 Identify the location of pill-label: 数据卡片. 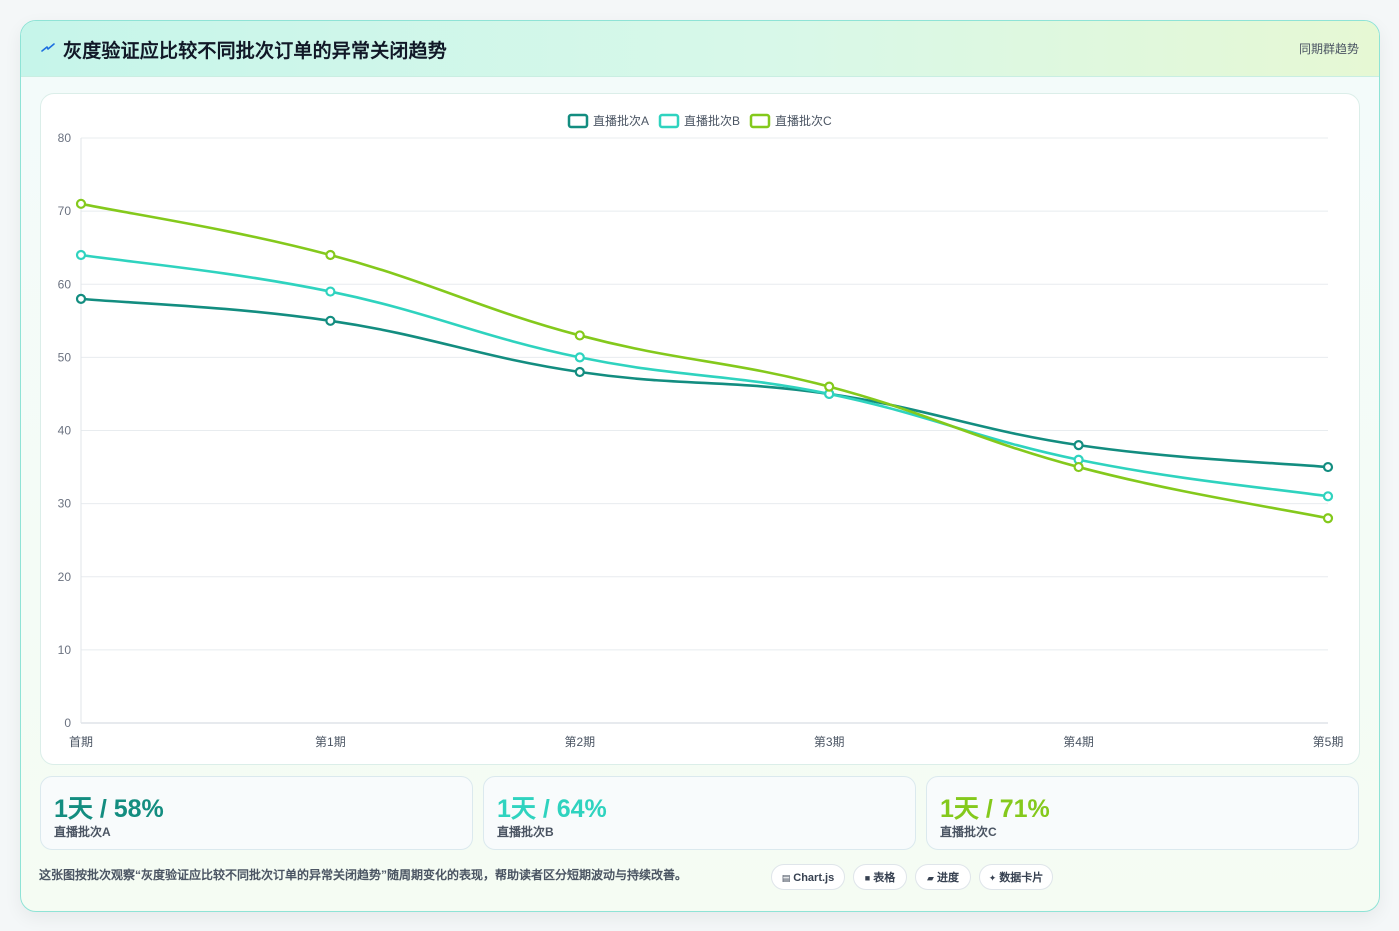
(1021, 878).